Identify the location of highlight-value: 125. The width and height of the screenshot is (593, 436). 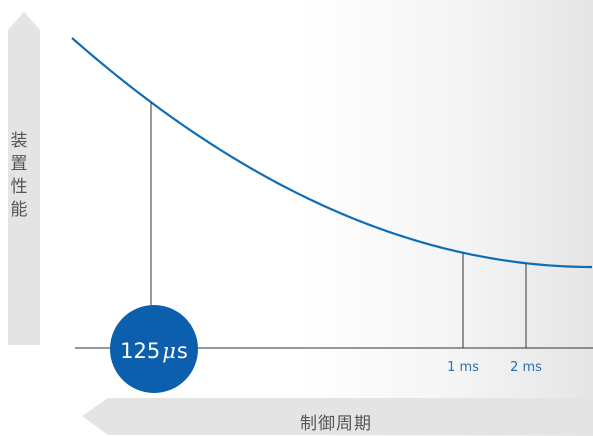
(140, 351).